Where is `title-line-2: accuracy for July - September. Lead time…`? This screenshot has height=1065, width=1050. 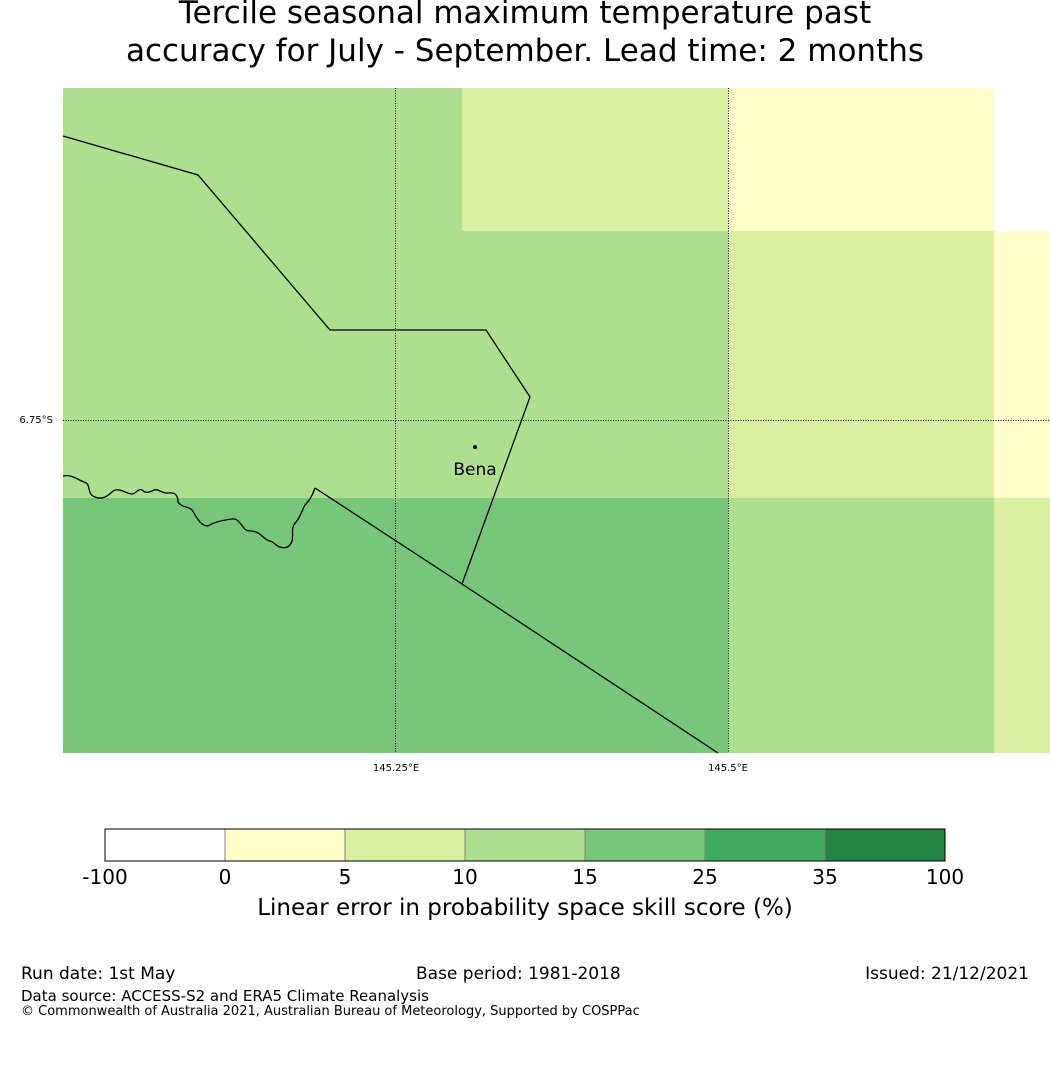
title-line-2: accuracy for July - September. Lead time… is located at coordinates (525, 51).